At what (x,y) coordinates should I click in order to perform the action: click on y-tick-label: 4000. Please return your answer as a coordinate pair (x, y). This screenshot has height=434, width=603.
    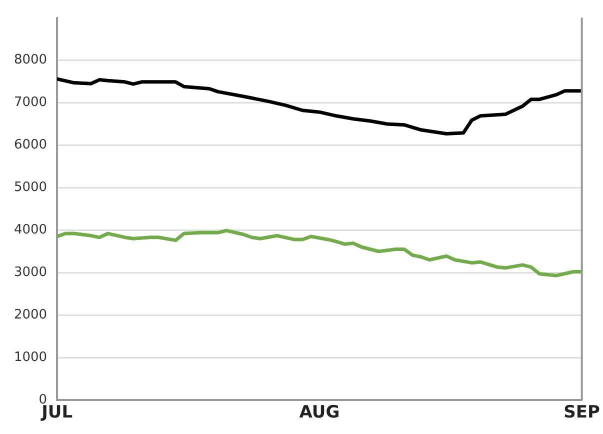
    Looking at the image, I should click on (31, 230).